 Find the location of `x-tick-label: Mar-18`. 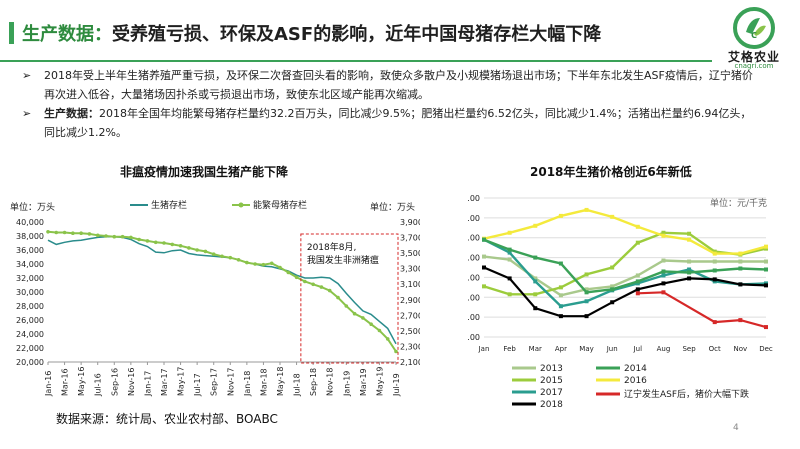

x-tick-label: Mar-18 is located at coordinates (263, 382).